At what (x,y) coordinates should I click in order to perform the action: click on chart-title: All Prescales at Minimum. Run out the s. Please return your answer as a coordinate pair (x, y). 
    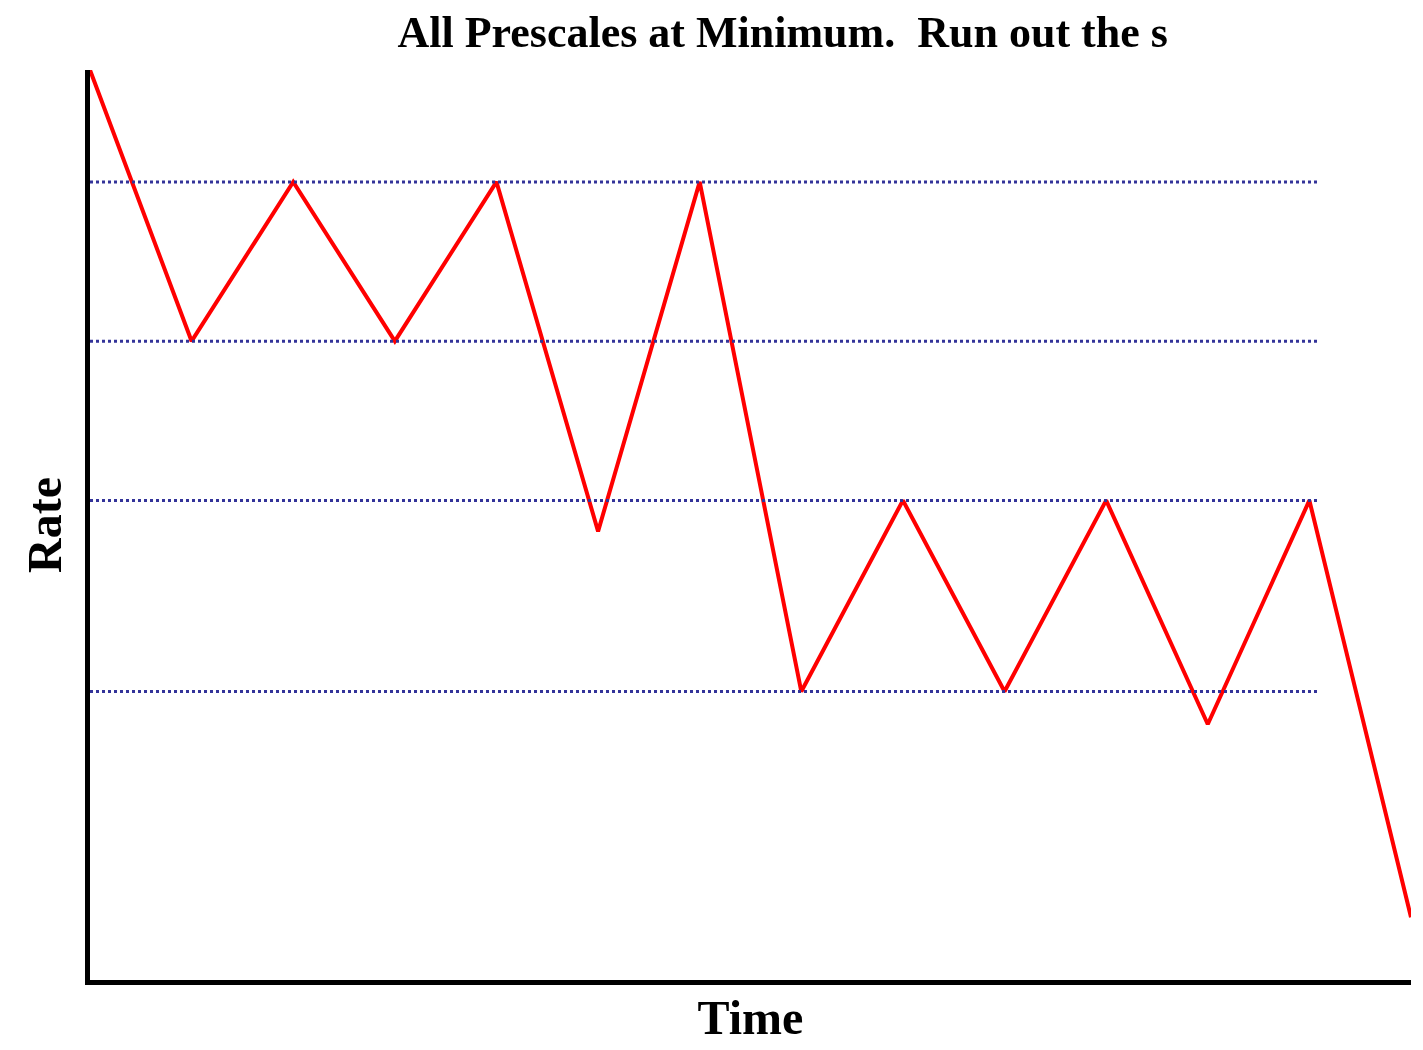
    Looking at the image, I should click on (782, 32).